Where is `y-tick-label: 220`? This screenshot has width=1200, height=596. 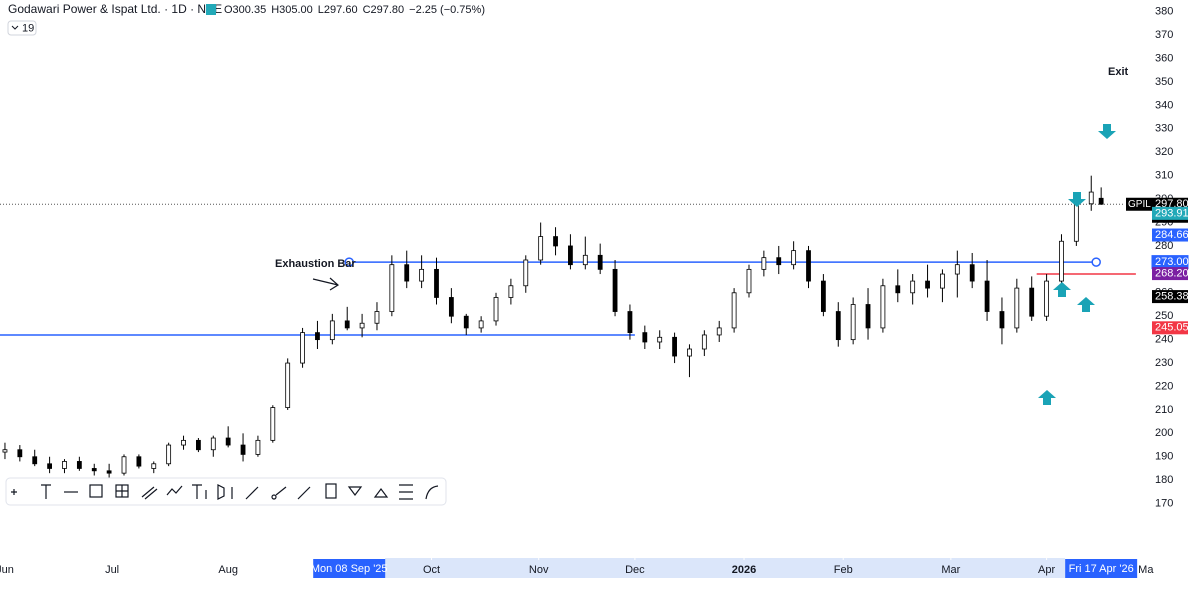 y-tick-label: 220 is located at coordinates (1164, 386).